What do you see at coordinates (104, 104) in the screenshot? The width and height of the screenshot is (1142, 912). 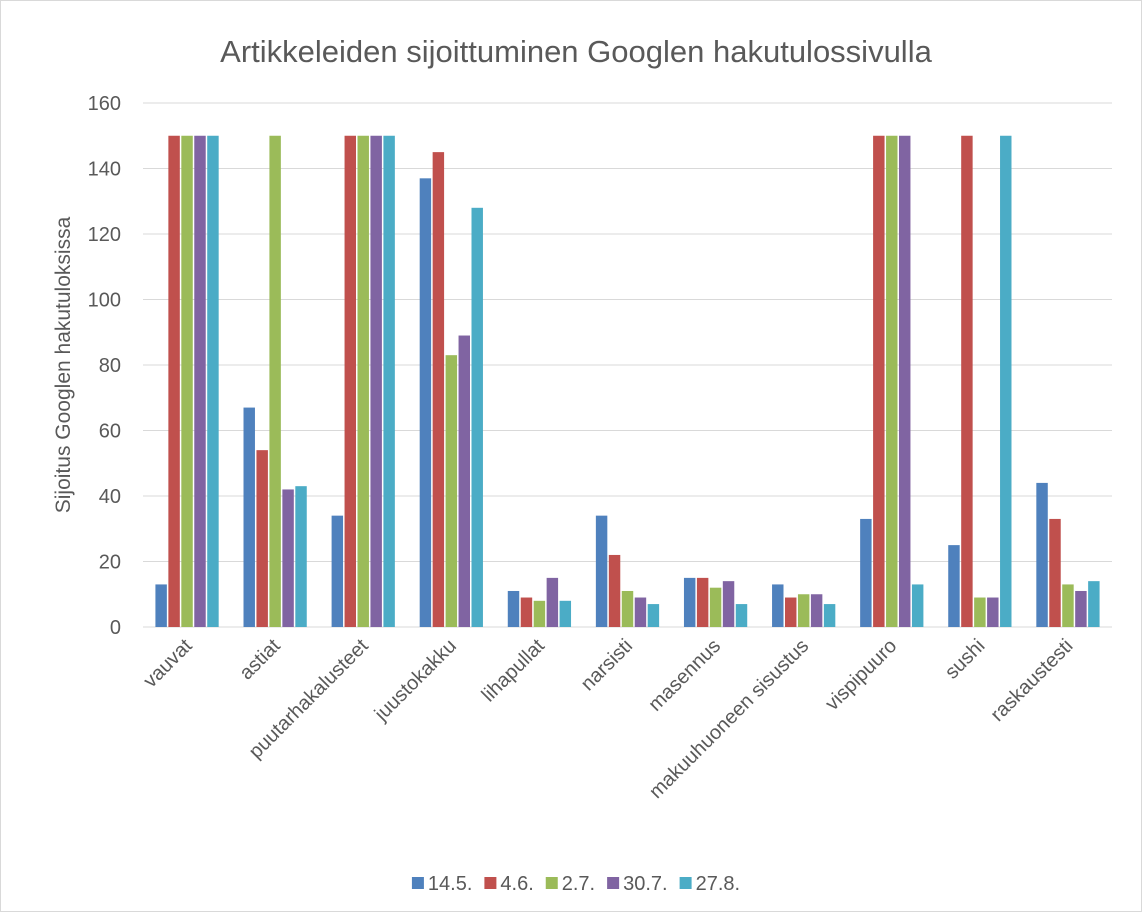 I see `y-tick-label: 160` at bounding box center [104, 104].